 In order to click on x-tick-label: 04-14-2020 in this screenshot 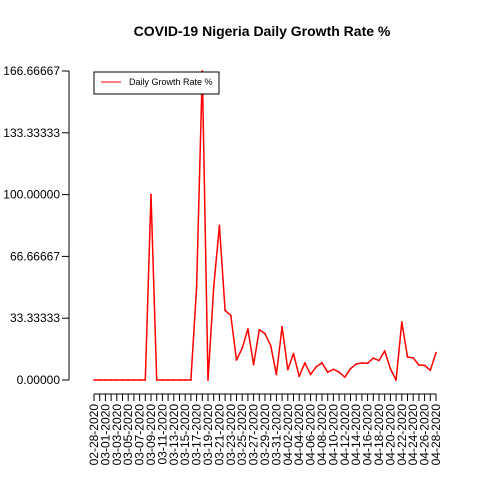, I will do `click(356, 435)`.